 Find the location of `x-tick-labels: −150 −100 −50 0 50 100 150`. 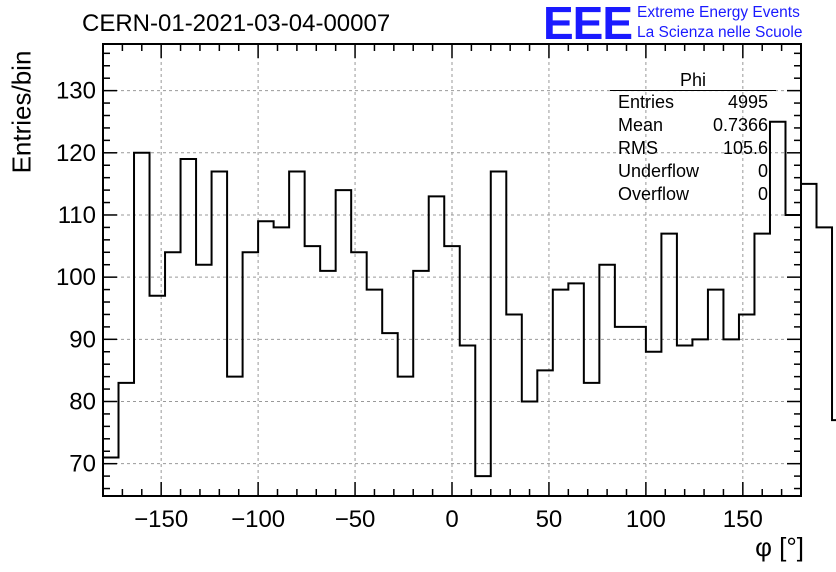

x-tick-labels: −150 −100 −50 0 50 100 150 is located at coordinates (448, 519).